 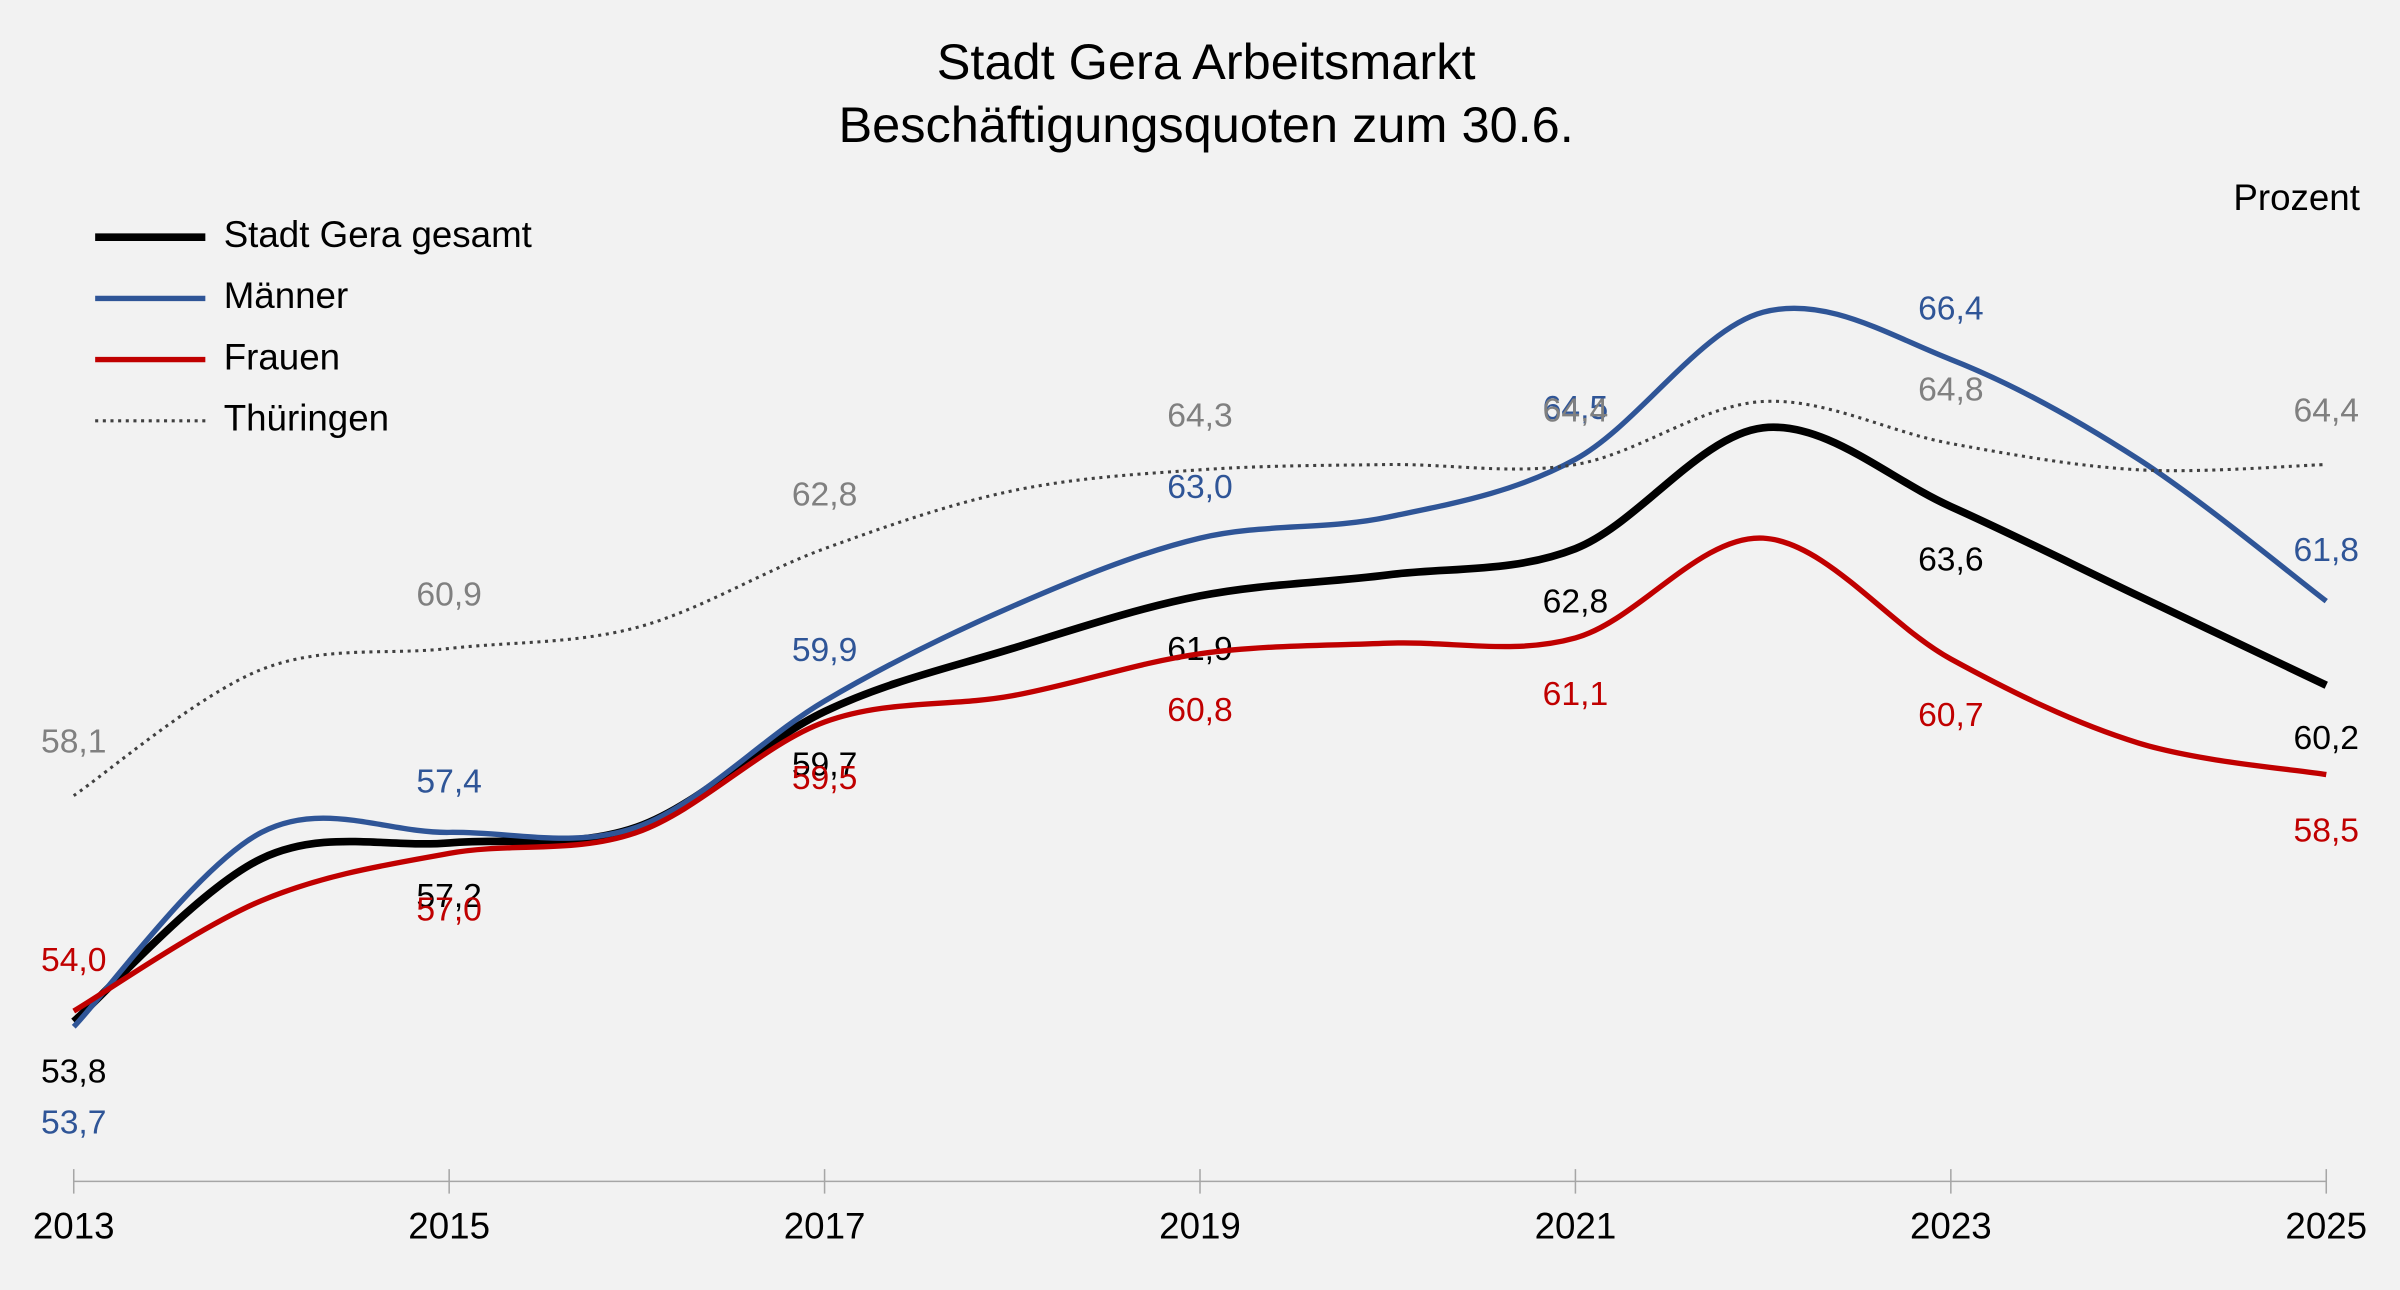 I want to click on data-label: 59,7, so click(x=825, y=765).